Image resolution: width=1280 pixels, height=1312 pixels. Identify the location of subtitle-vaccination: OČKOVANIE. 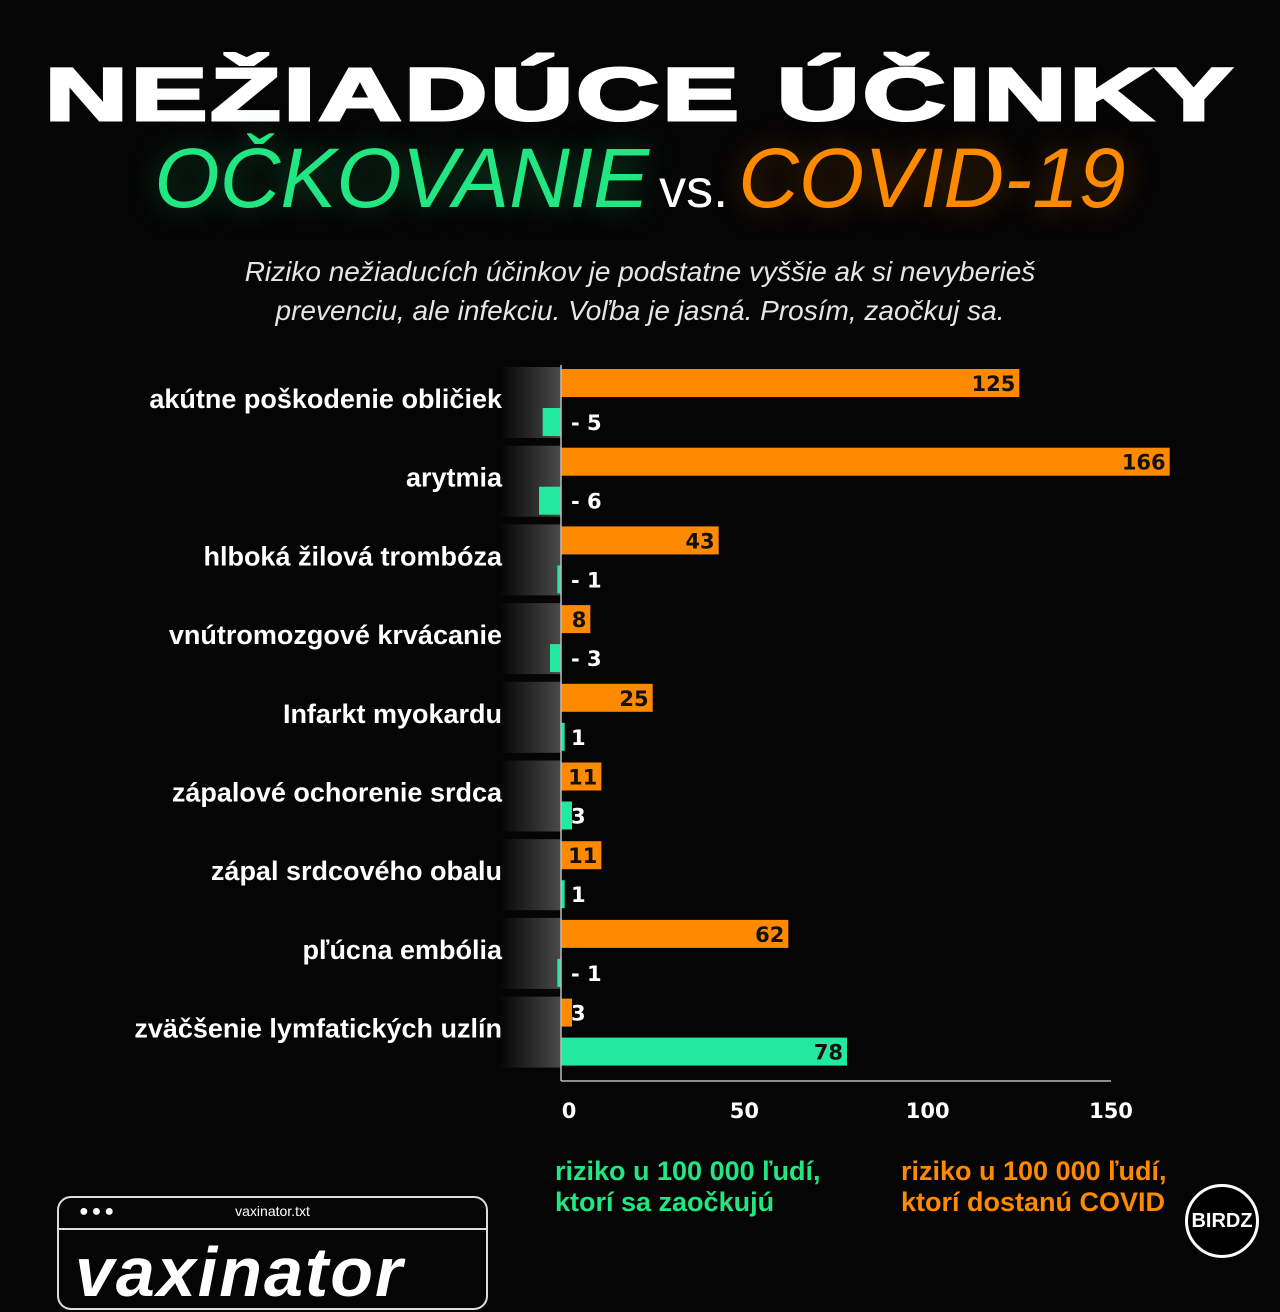
(402, 178).